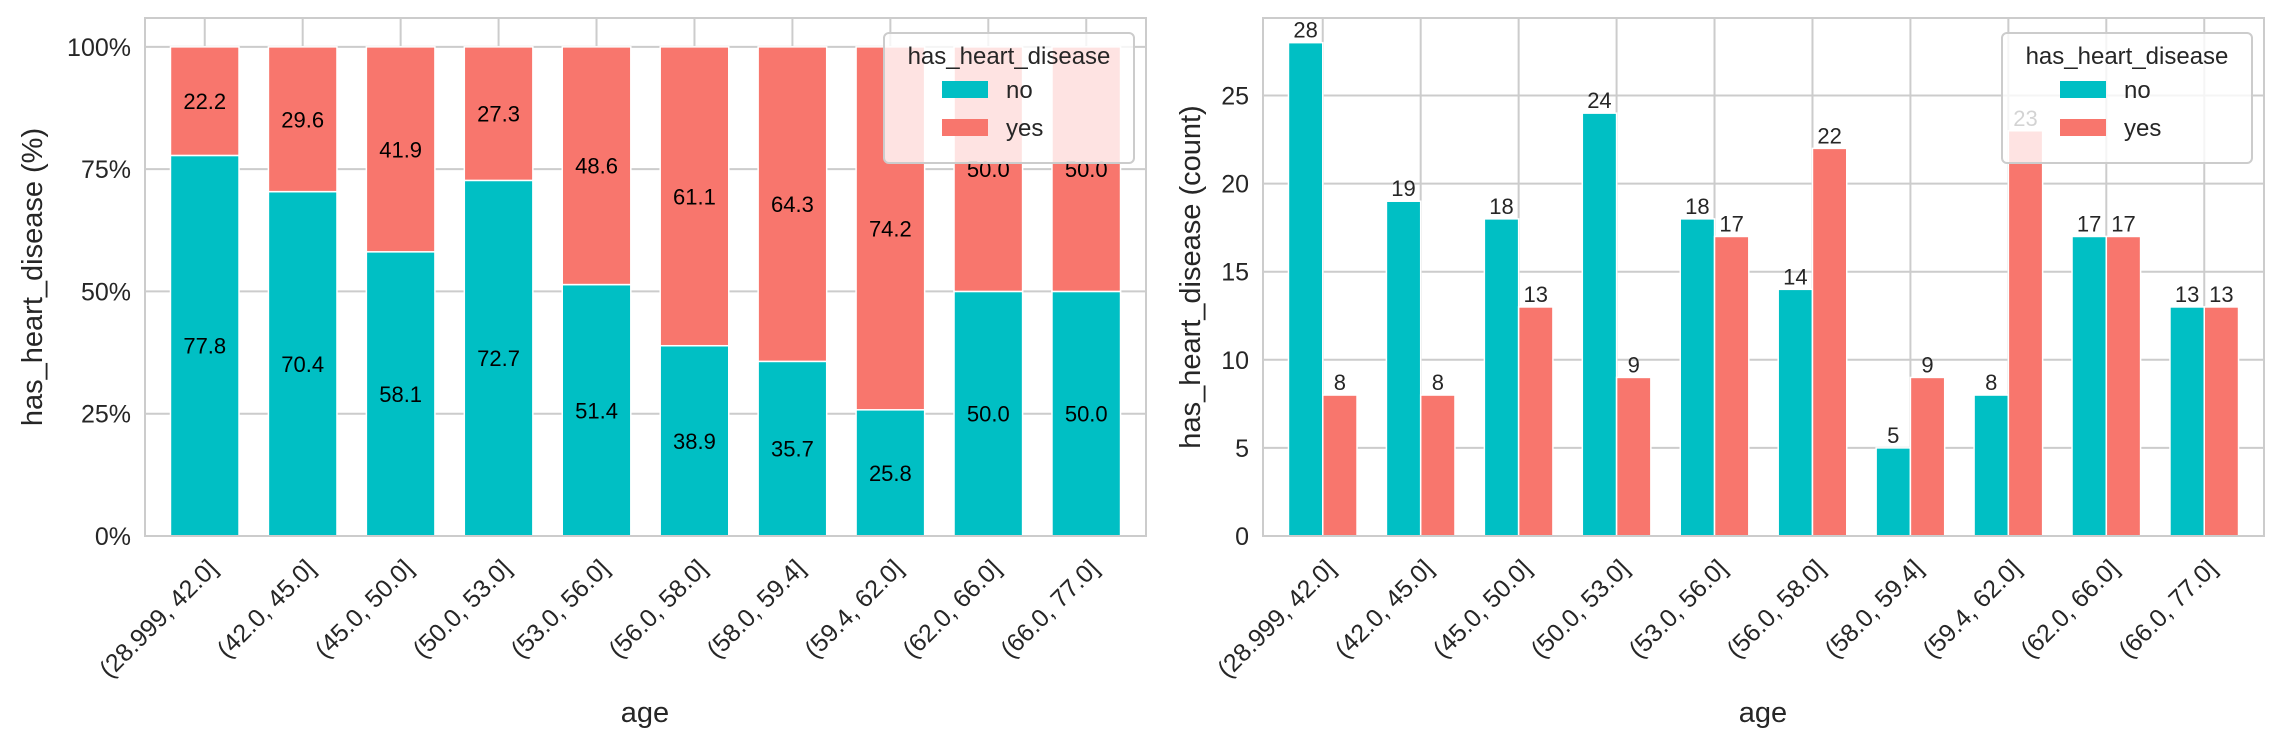 The height and width of the screenshot is (747, 2283). I want to click on y-tick-label: 10, so click(1235, 361).